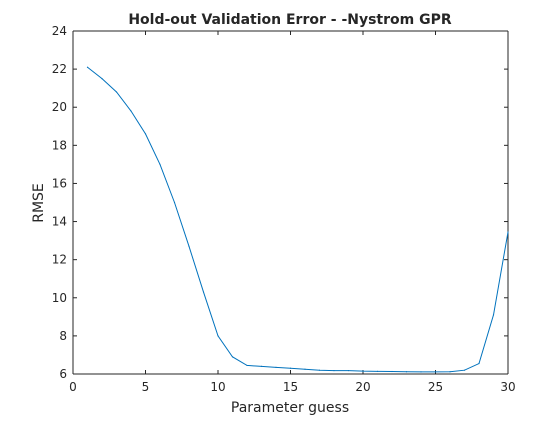 The height and width of the screenshot is (424, 560). Describe the element at coordinates (73, 387) in the screenshot. I see `x-tick-label: 0` at that location.